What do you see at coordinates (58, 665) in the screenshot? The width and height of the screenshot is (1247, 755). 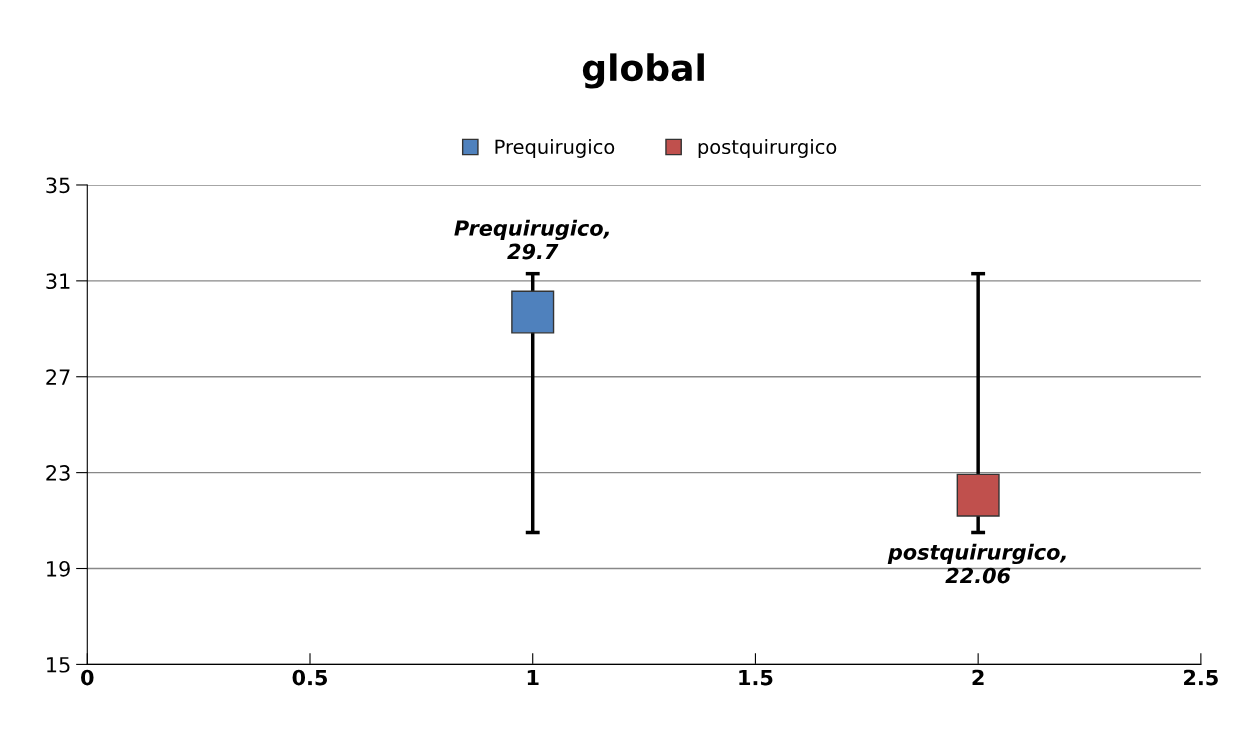 I see `y-tick-label: 15` at bounding box center [58, 665].